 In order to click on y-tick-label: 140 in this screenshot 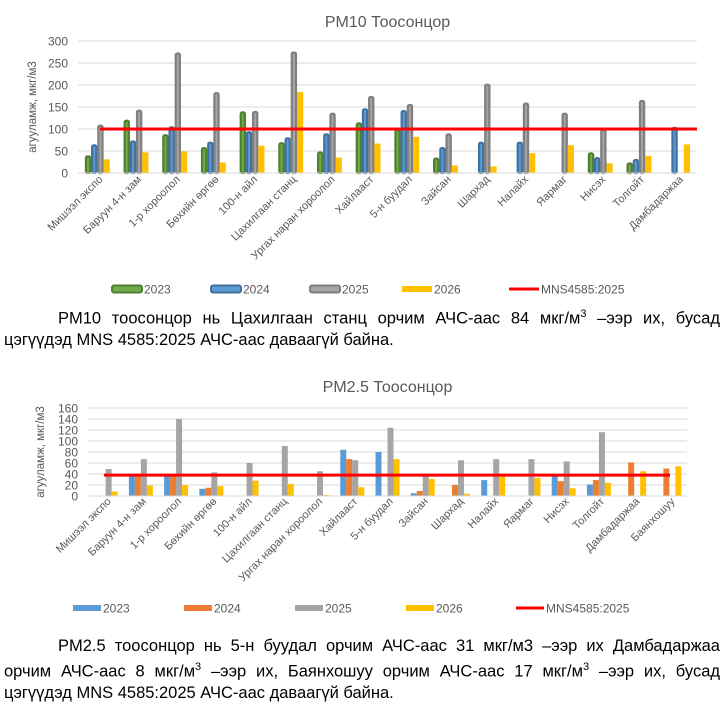, I will do `click(68, 420)`.